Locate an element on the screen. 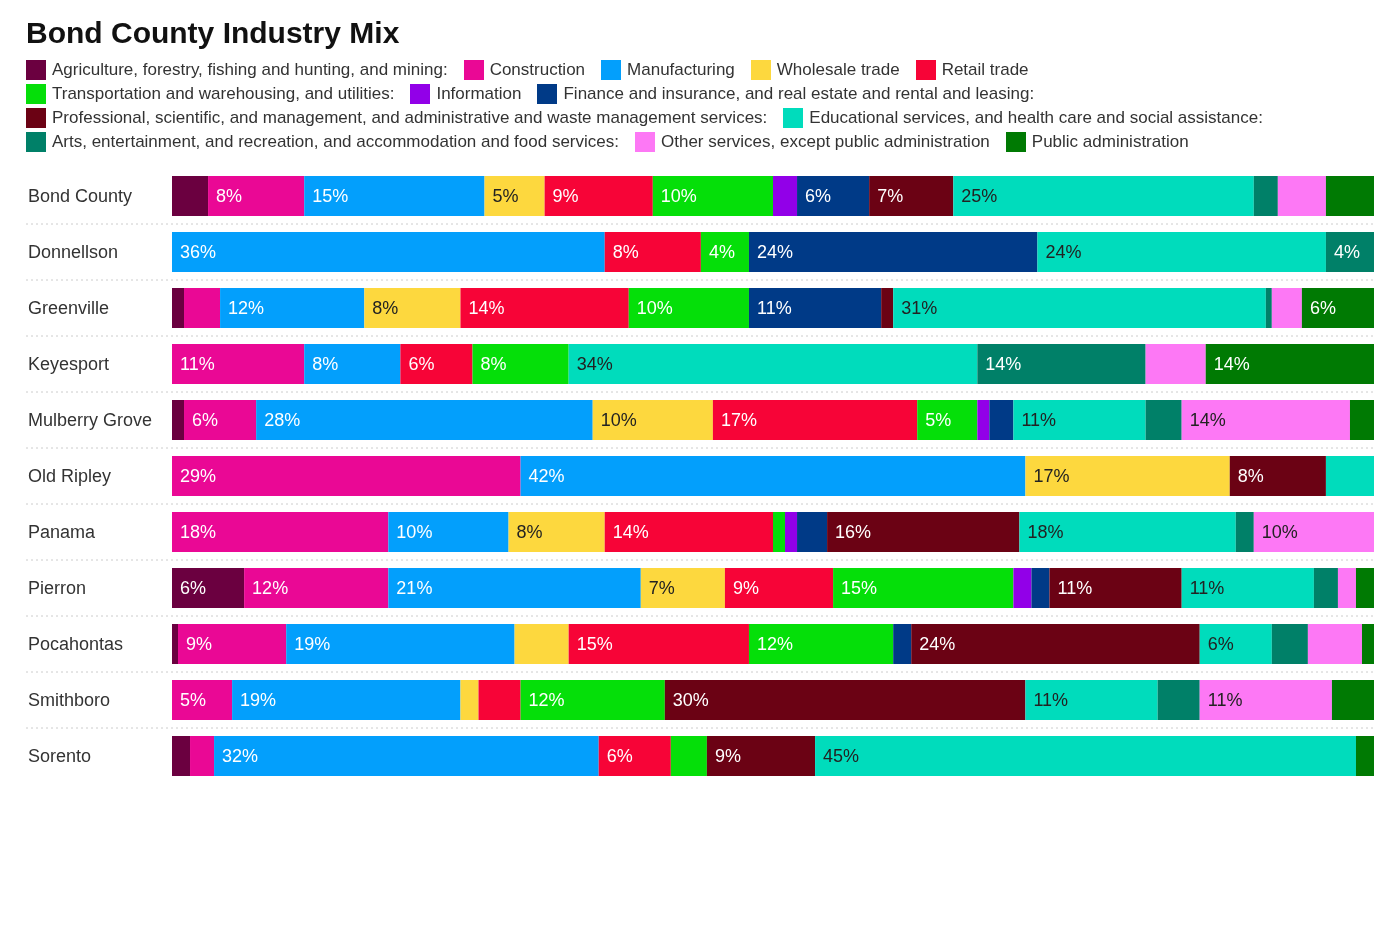 This screenshot has width=1378, height=925. legend-label: Construction is located at coordinates (537, 70).